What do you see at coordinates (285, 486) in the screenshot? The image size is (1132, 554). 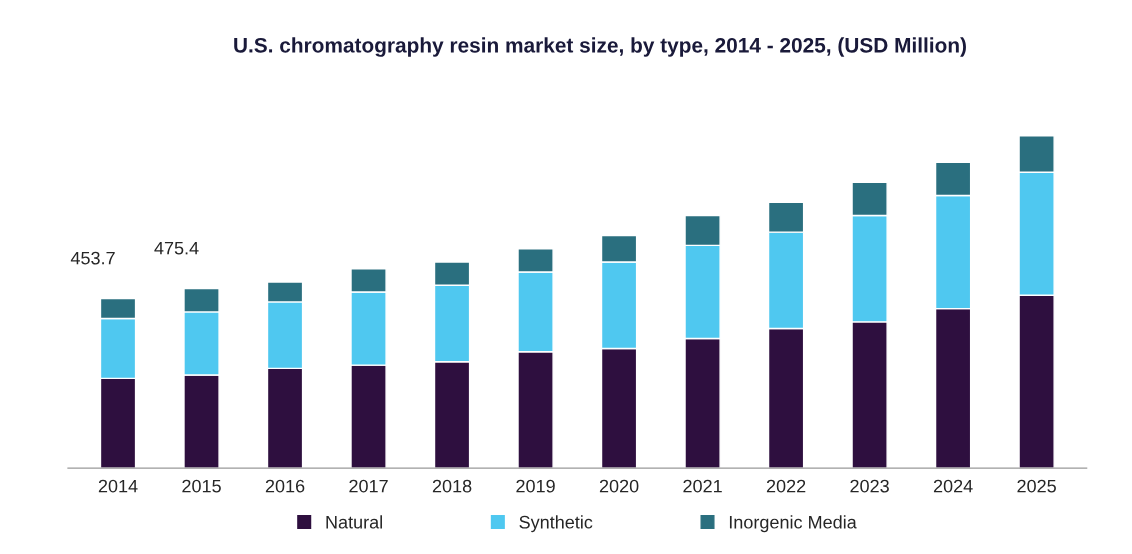 I see `x-tick-label: 2016` at bounding box center [285, 486].